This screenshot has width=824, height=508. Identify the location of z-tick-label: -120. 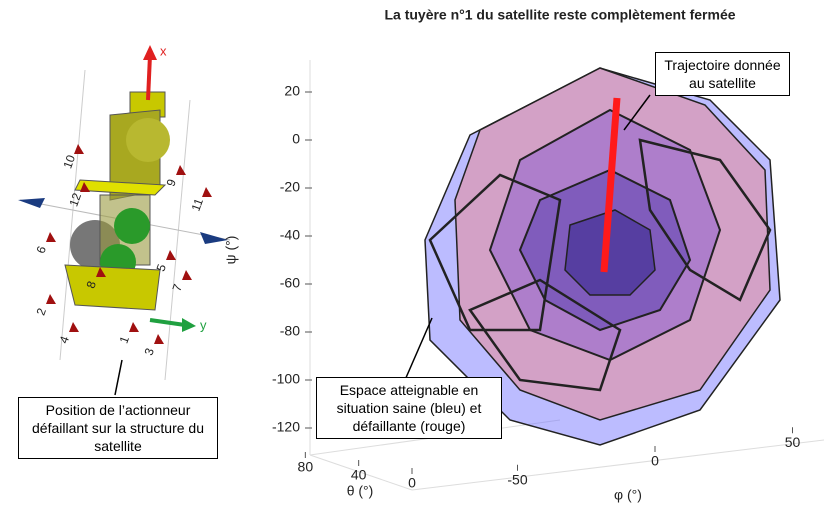
(286, 427).